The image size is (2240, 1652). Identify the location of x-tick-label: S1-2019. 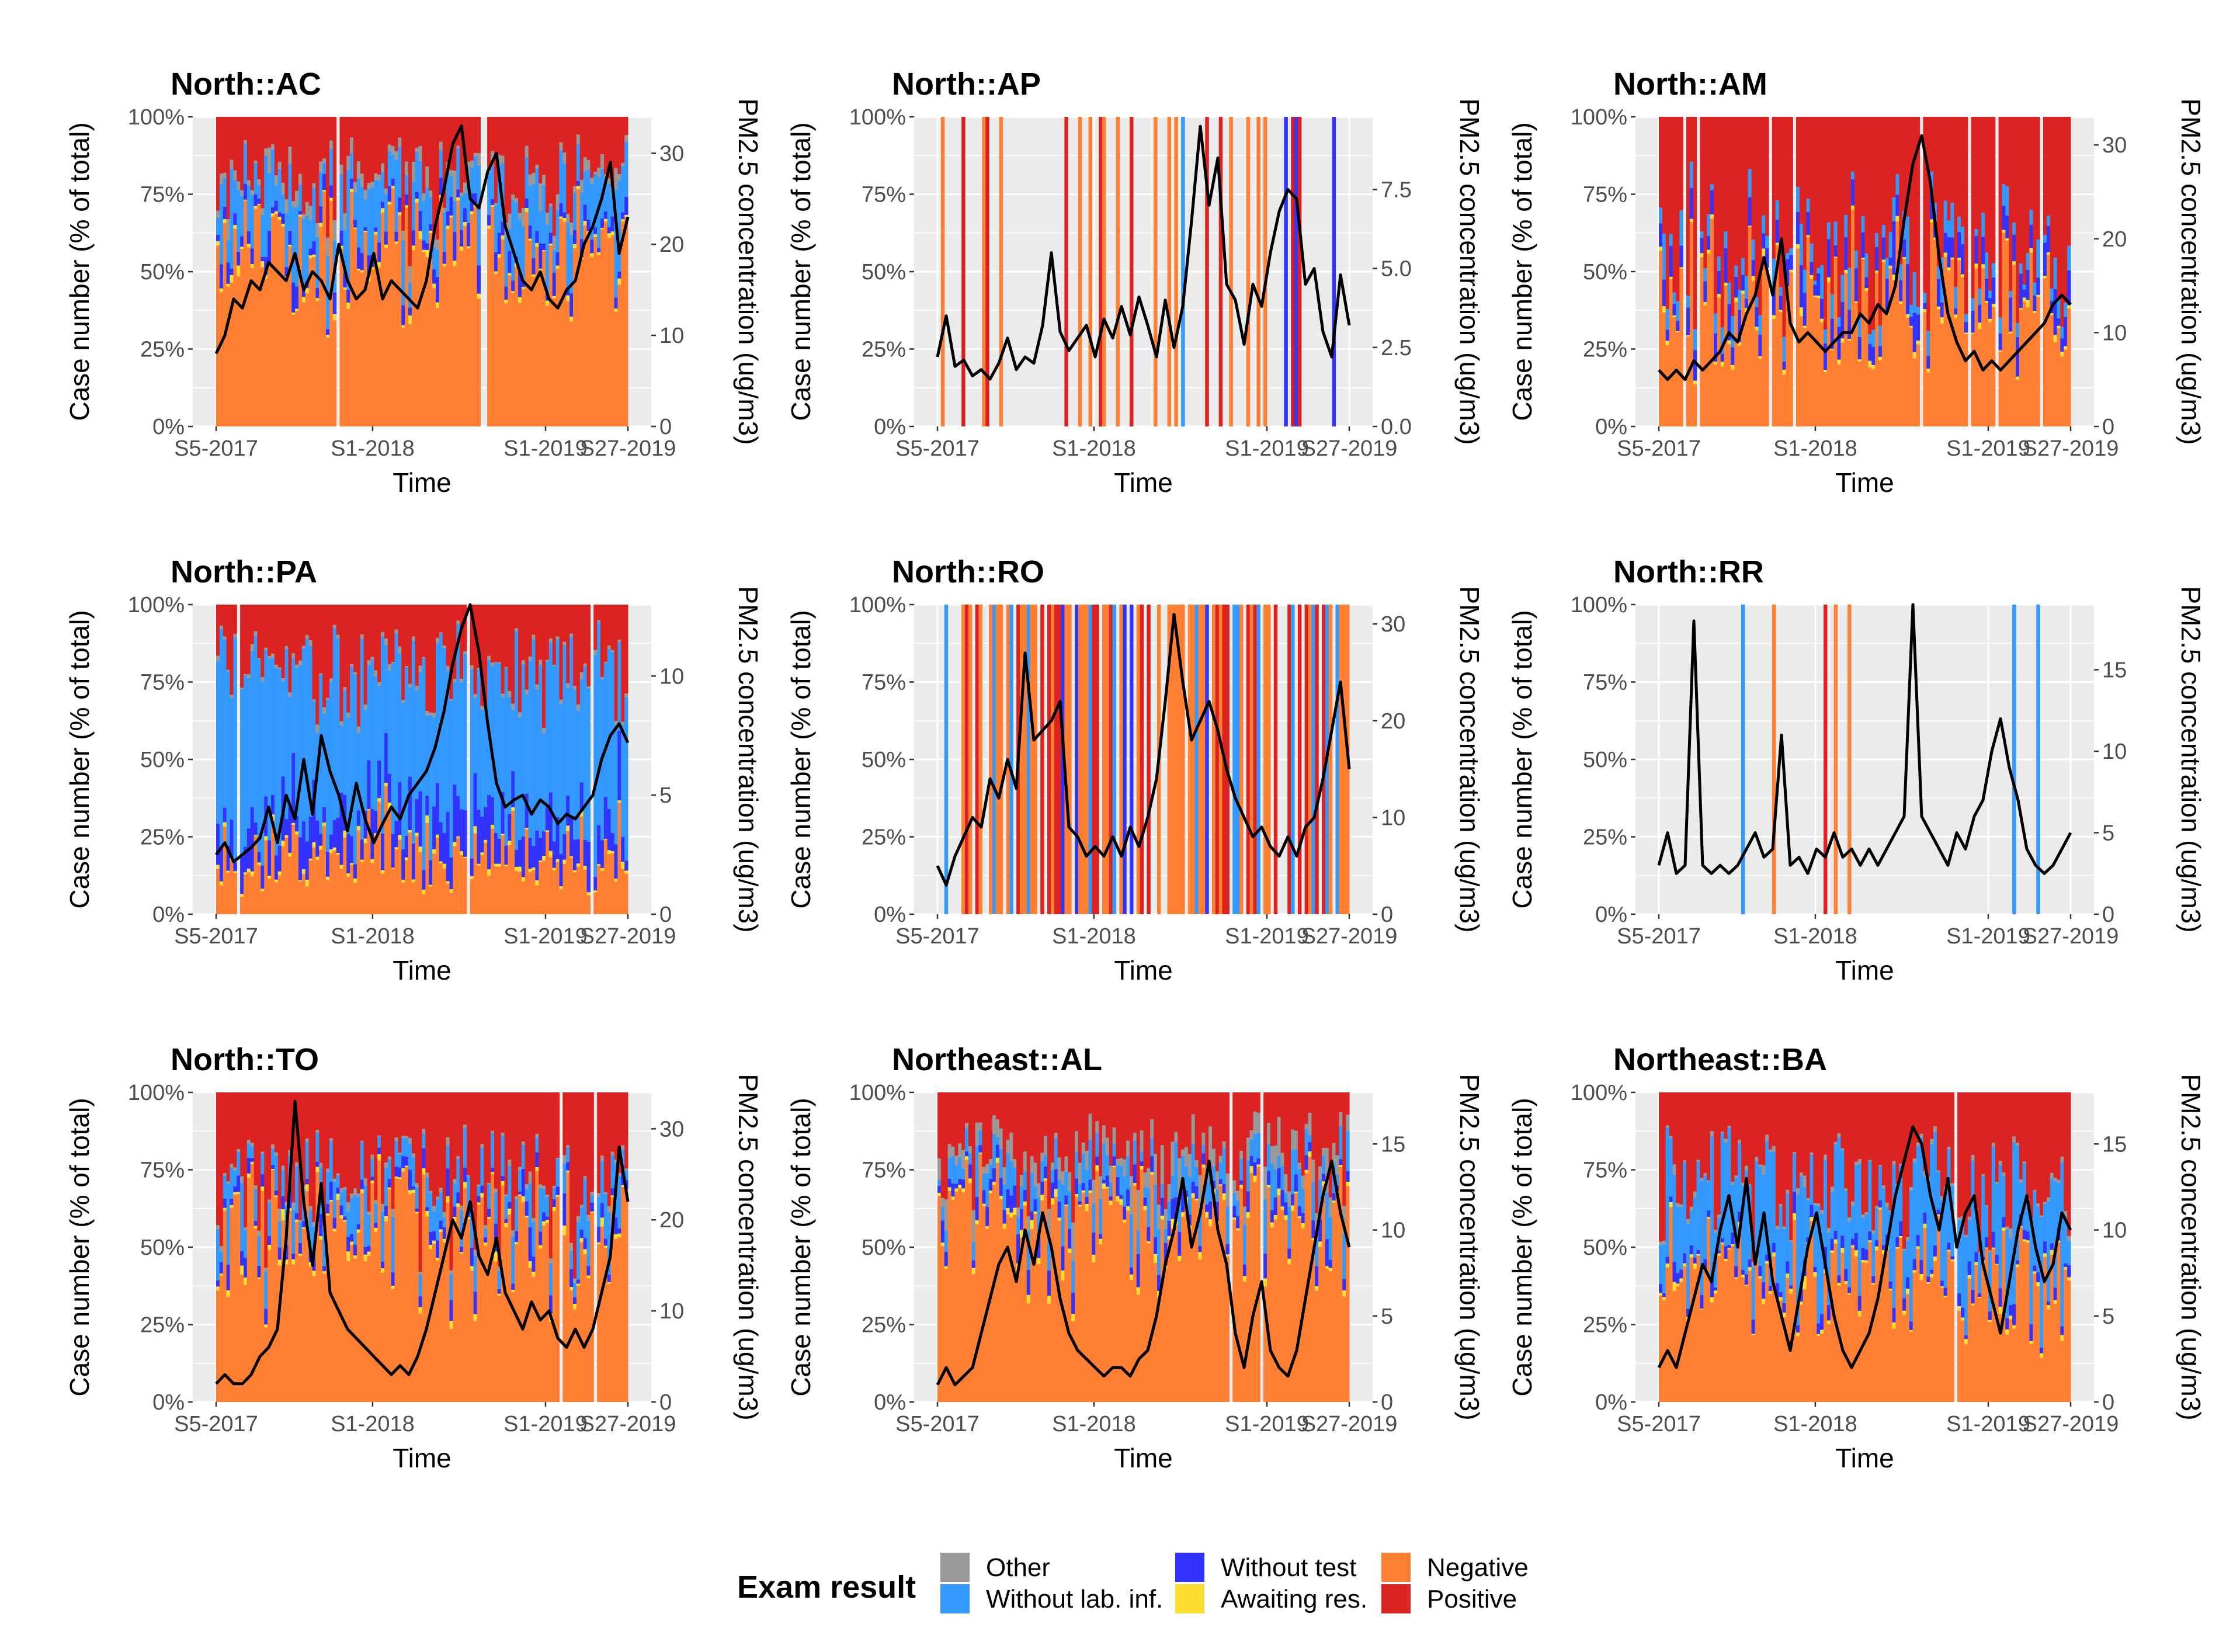
(545, 448).